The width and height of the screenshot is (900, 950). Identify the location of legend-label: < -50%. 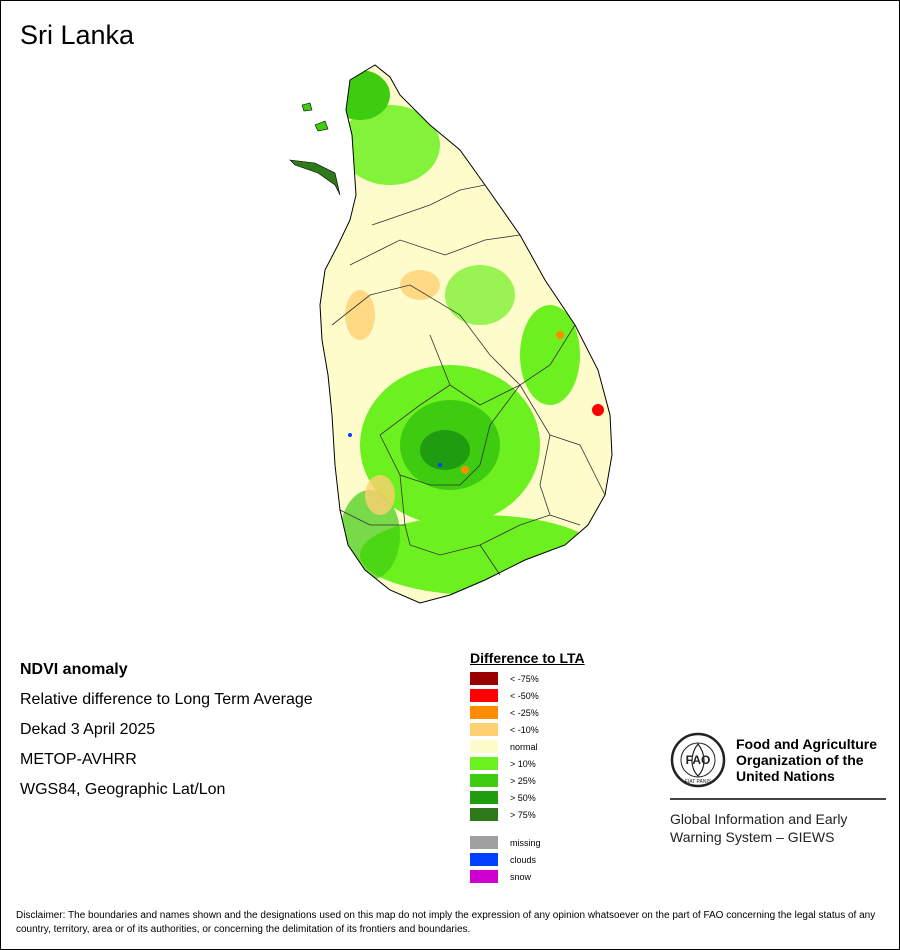
(524, 695).